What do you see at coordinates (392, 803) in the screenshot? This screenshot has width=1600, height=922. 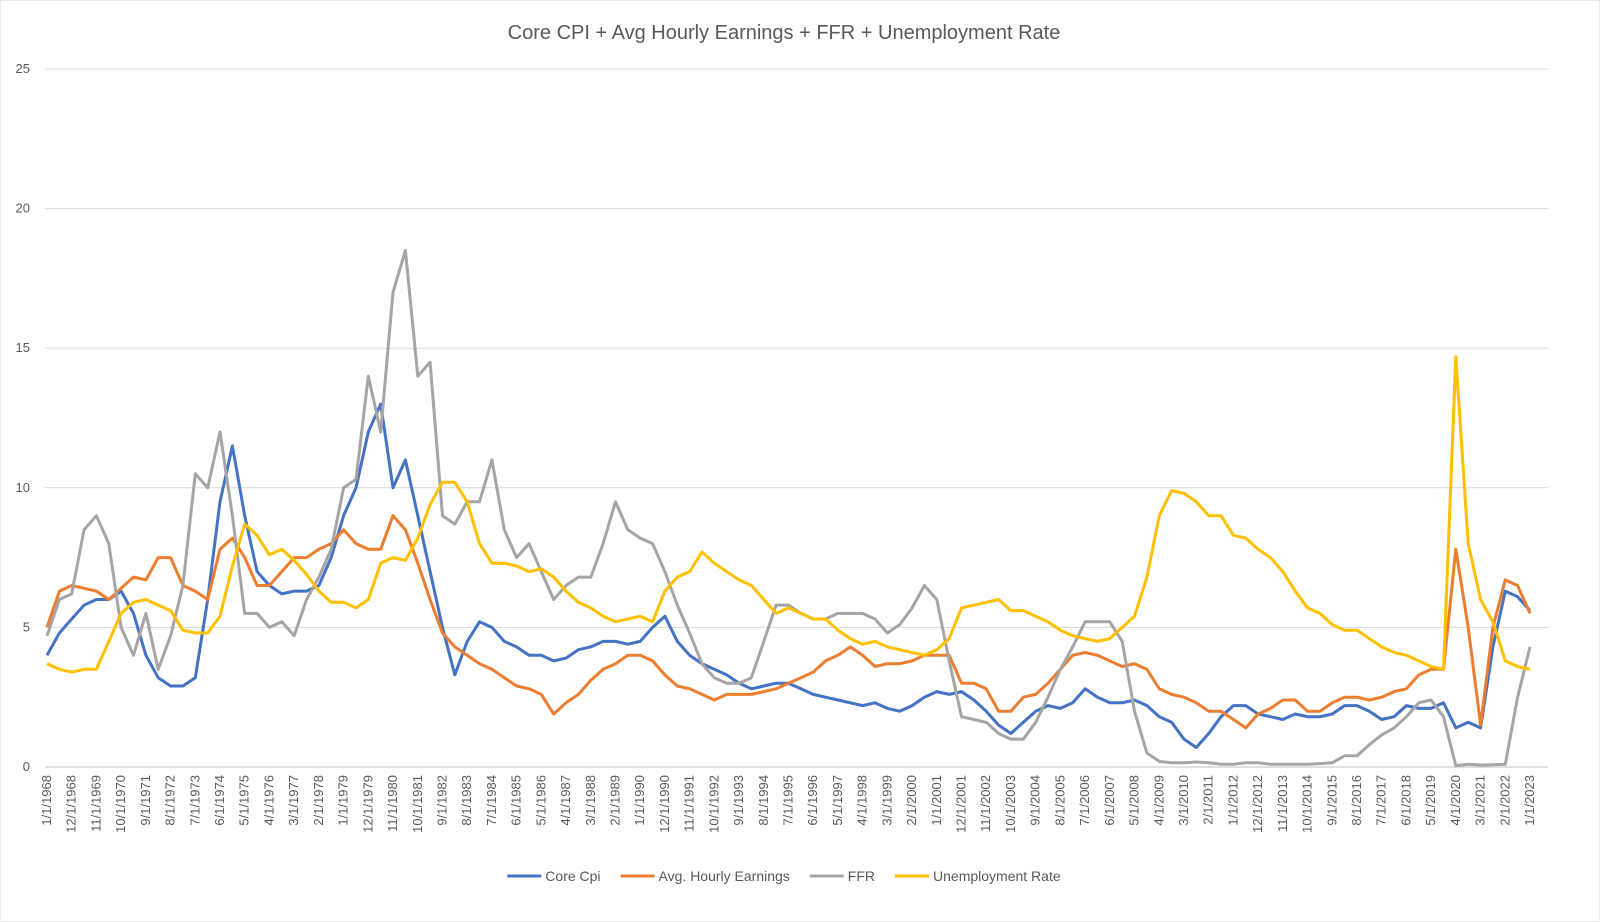 I see `x-tick-label: 11/1/1980` at bounding box center [392, 803].